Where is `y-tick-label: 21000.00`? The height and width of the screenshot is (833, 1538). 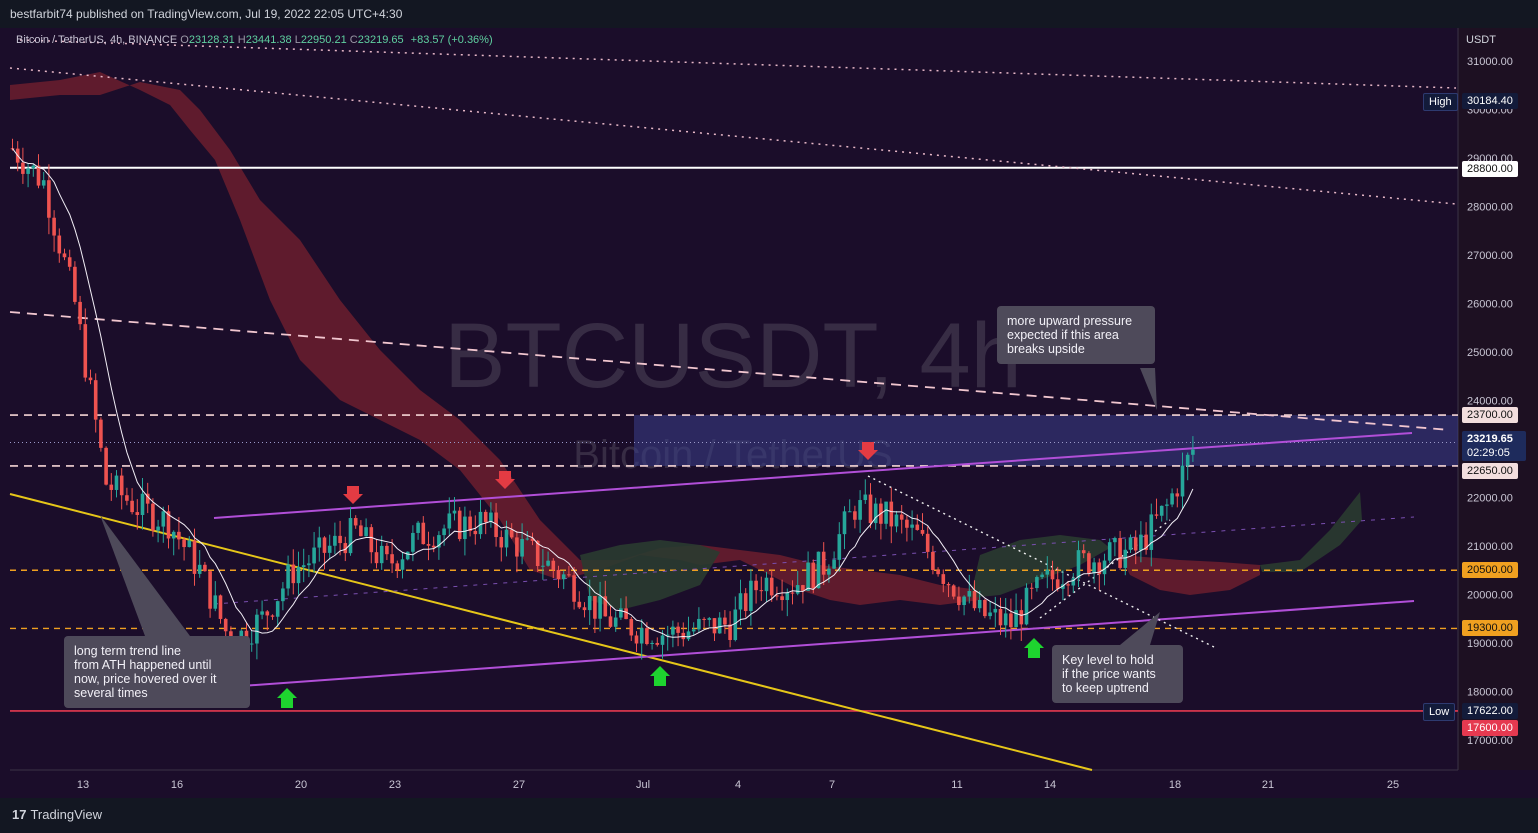
y-tick-label: 21000.00 is located at coordinates (1490, 547).